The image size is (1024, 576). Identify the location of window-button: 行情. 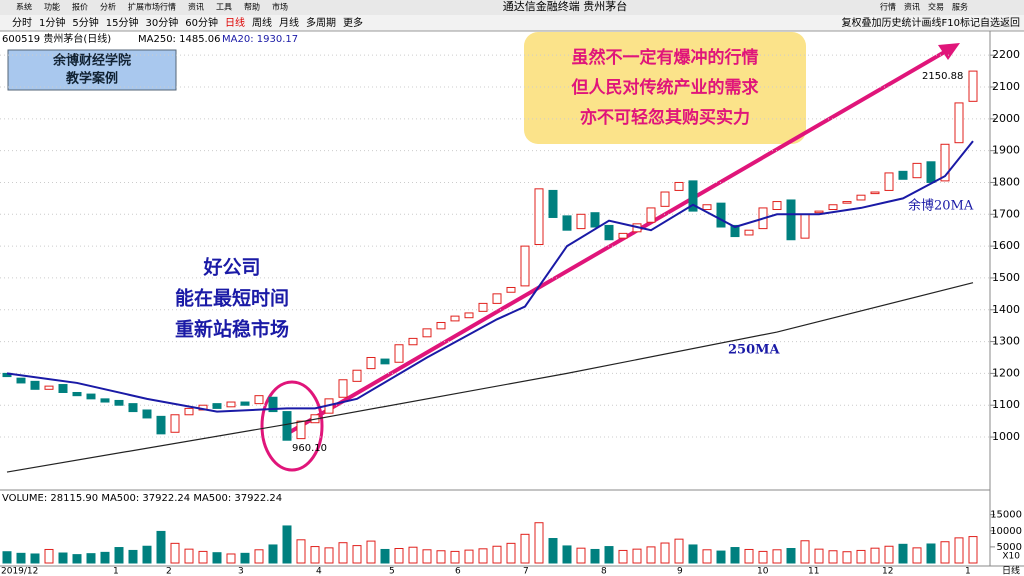
(888, 7).